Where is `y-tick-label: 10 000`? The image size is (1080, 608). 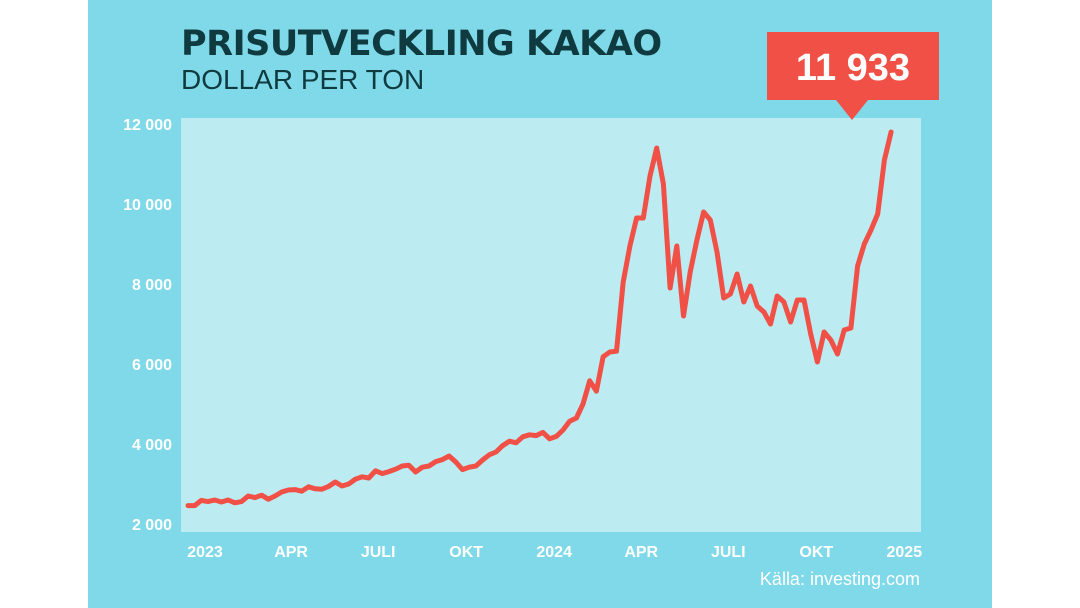 y-tick-label: 10 000 is located at coordinates (147, 205).